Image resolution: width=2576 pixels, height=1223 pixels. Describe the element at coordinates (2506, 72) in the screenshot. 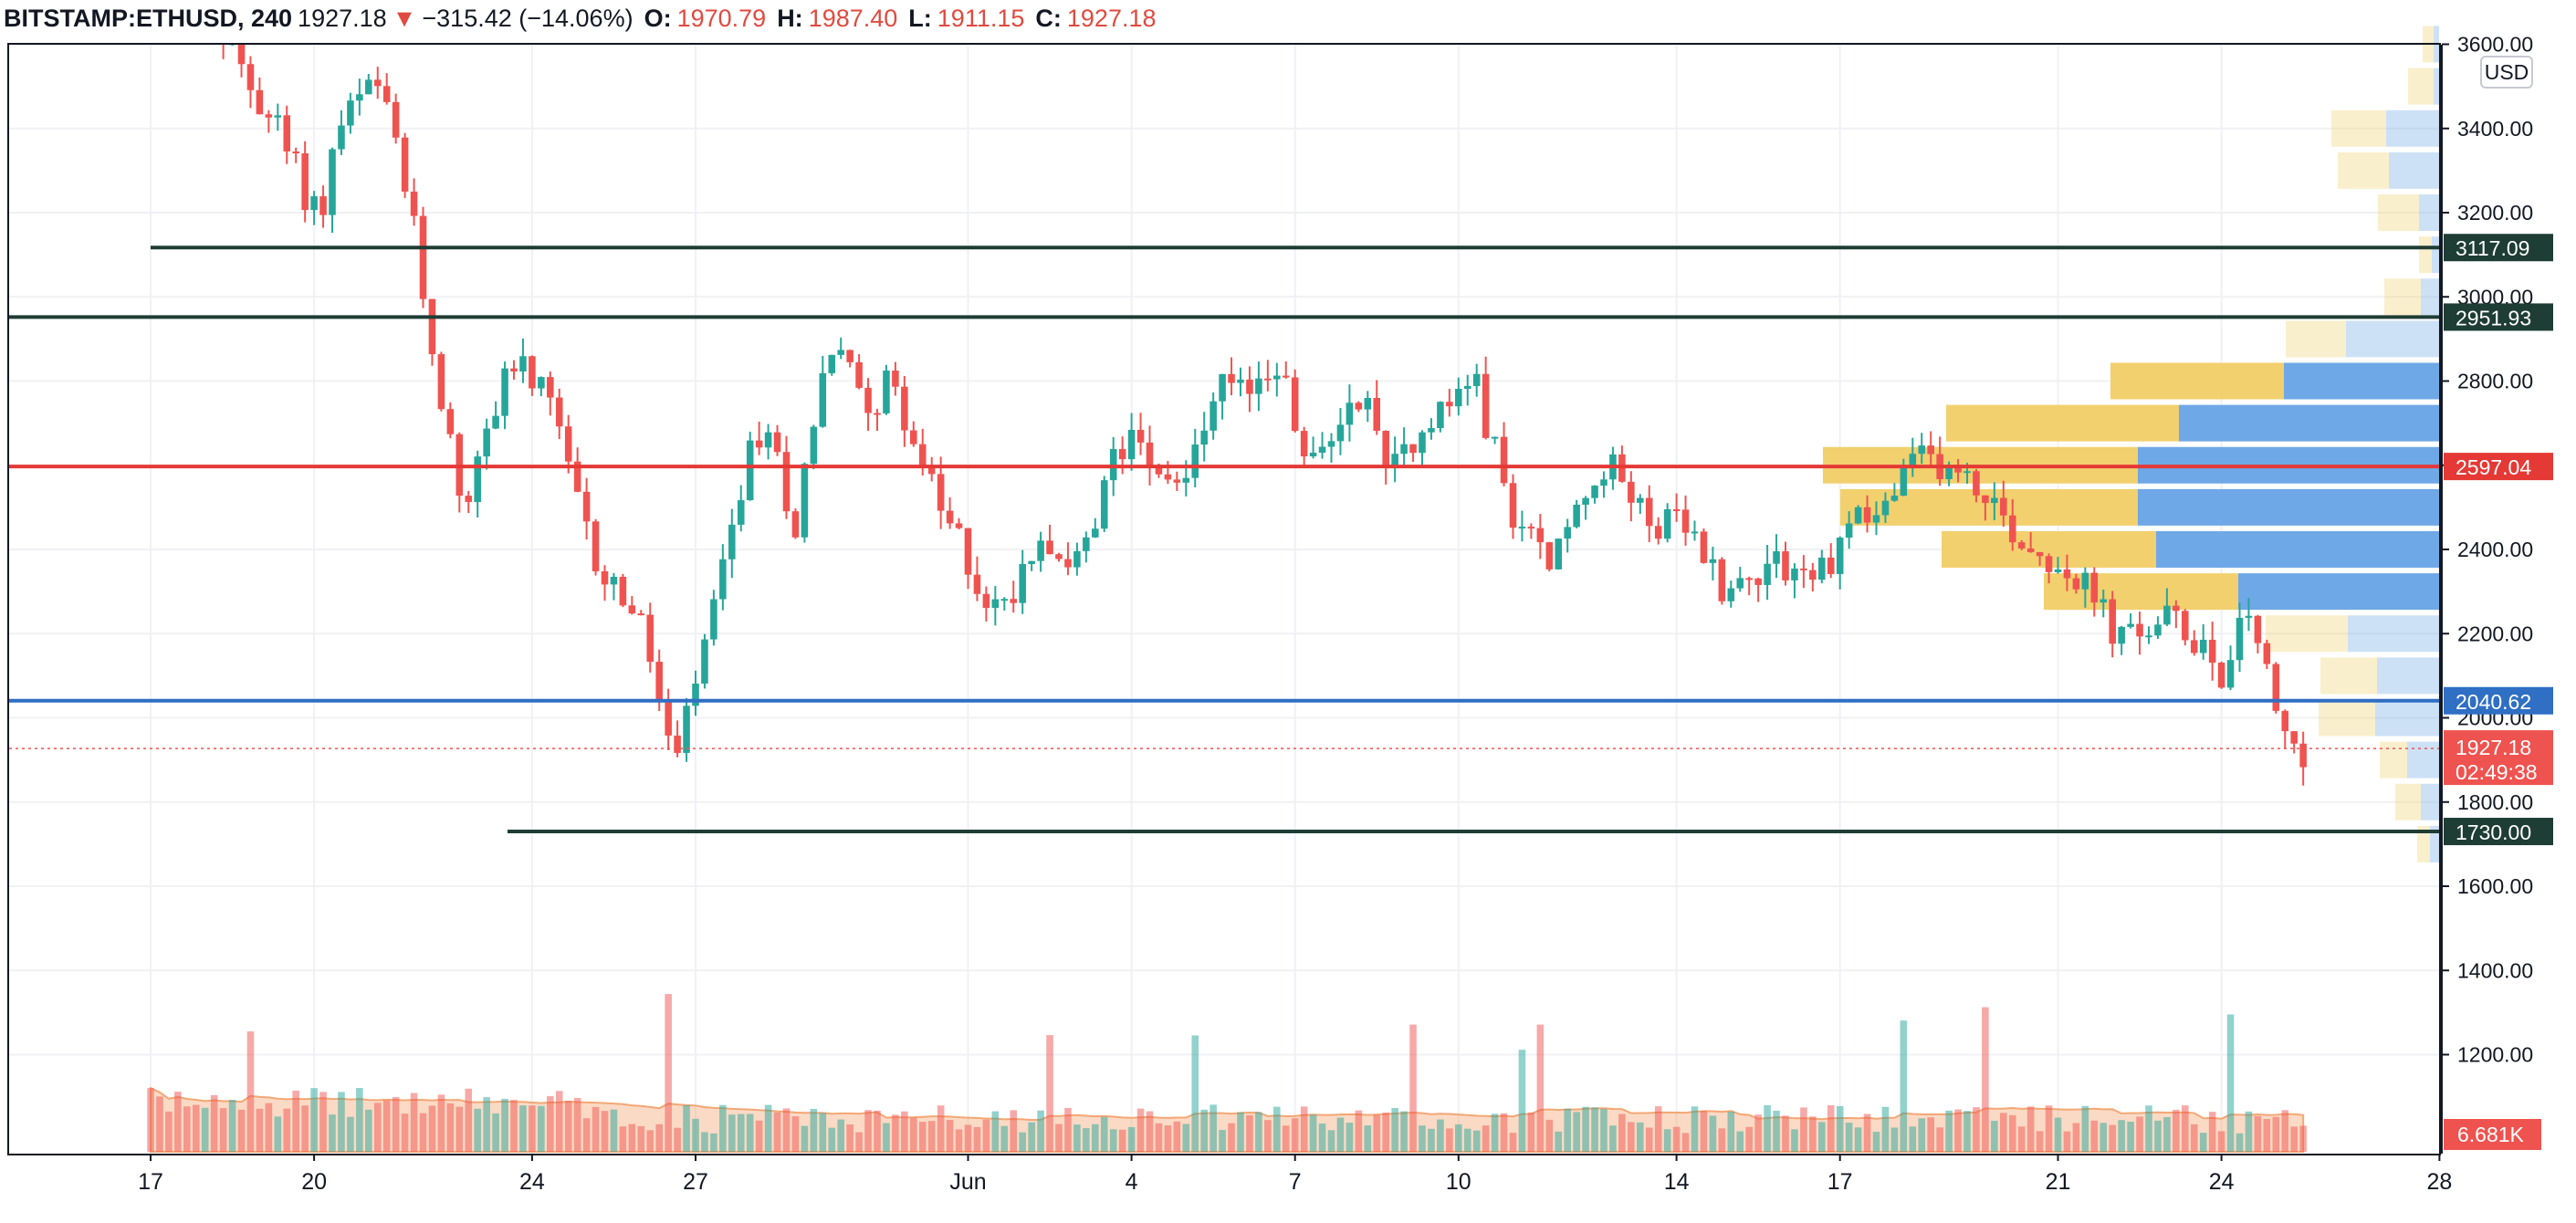

I see `currency-button: USD` at that location.